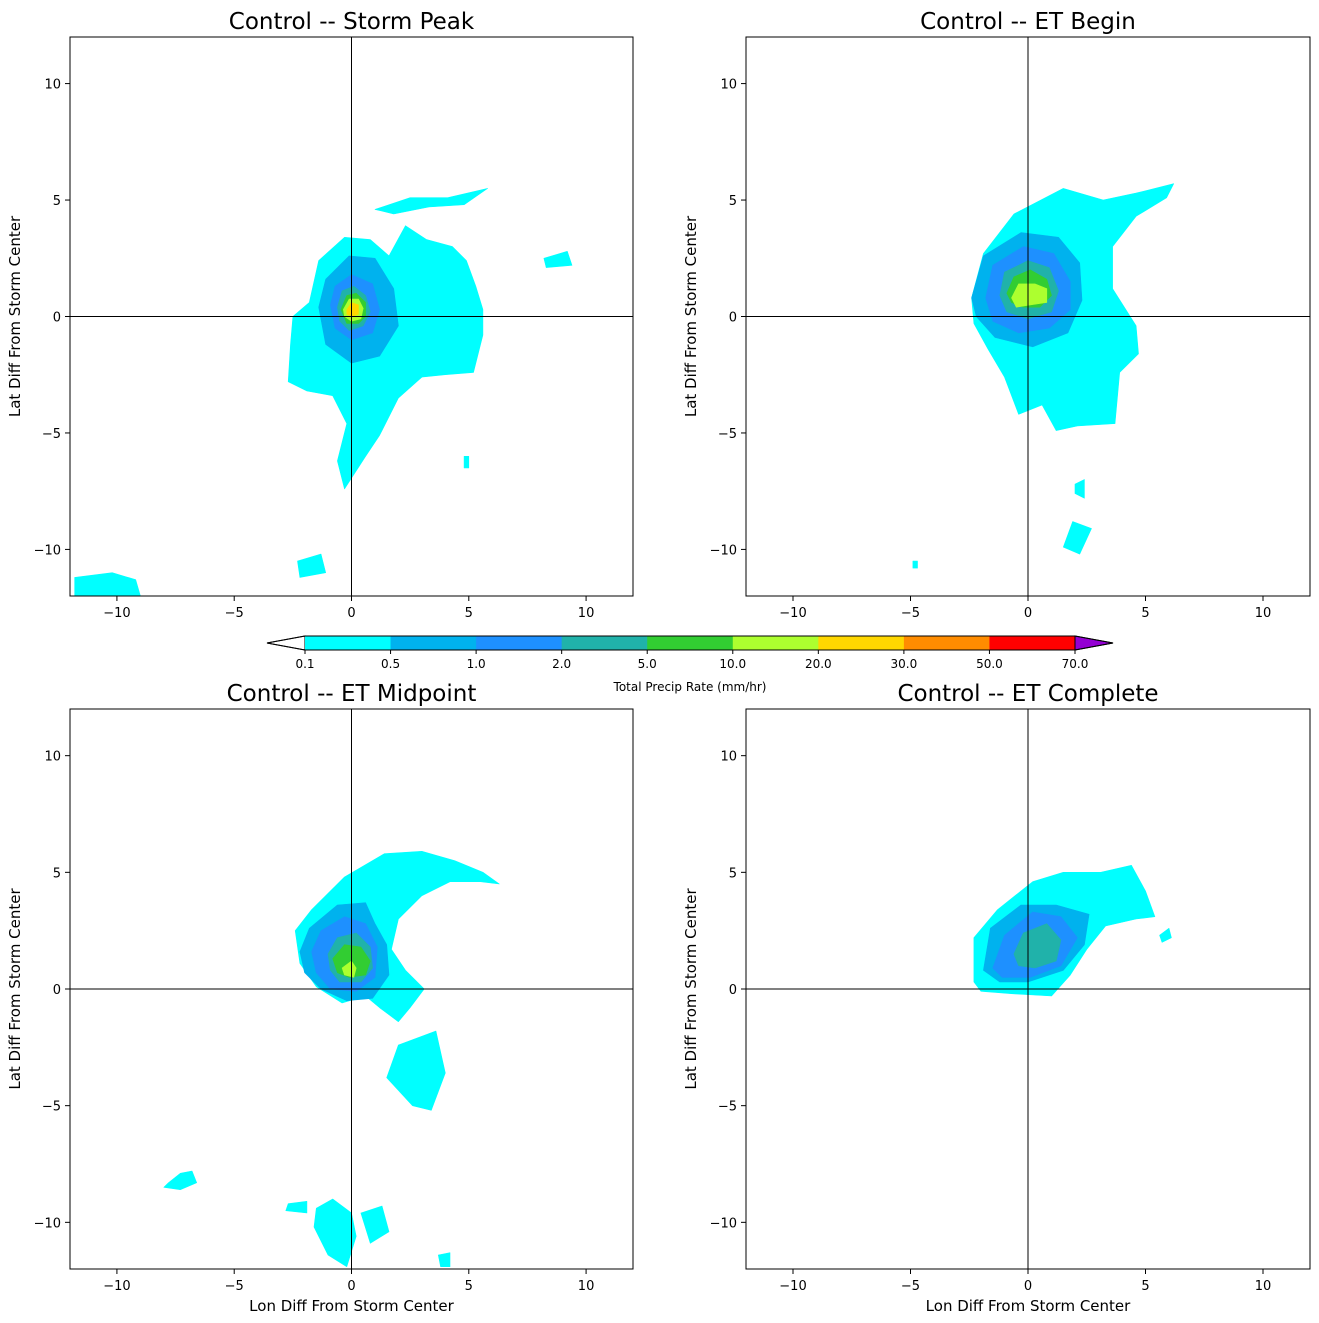 The height and width of the screenshot is (1323, 1319). Describe the element at coordinates (476, 664) in the screenshot. I see `colorbar-tick-label: 1.0` at that location.